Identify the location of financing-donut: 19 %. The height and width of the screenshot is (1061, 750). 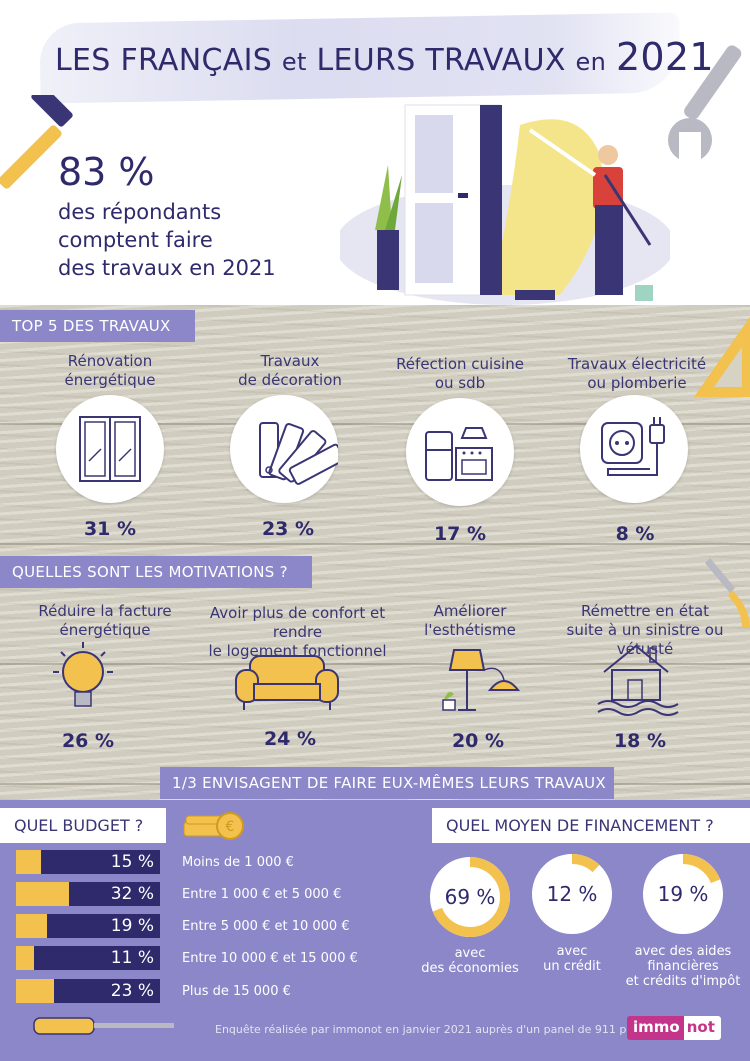
(683, 894).